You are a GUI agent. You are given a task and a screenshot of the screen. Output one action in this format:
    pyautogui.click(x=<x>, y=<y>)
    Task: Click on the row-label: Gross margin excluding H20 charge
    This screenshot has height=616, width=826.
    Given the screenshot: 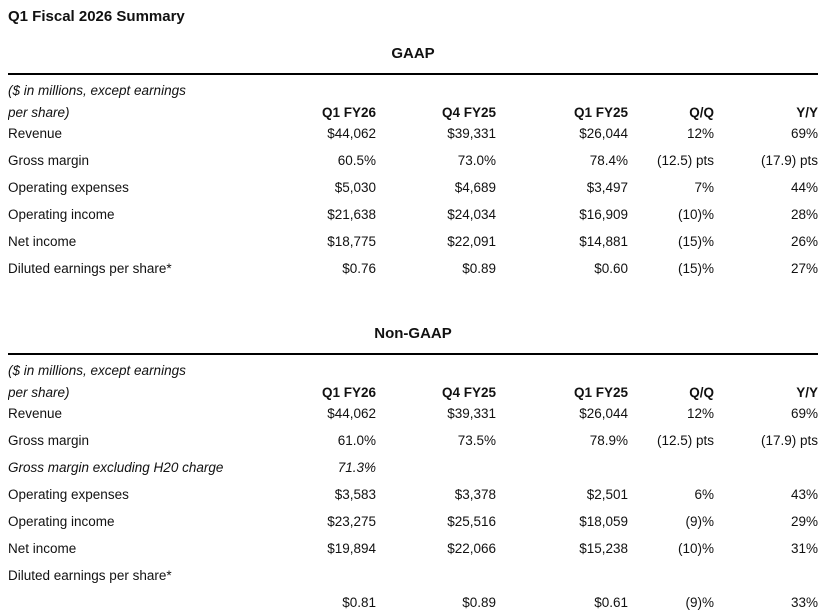 What is the action you would take?
    pyautogui.click(x=116, y=467)
    